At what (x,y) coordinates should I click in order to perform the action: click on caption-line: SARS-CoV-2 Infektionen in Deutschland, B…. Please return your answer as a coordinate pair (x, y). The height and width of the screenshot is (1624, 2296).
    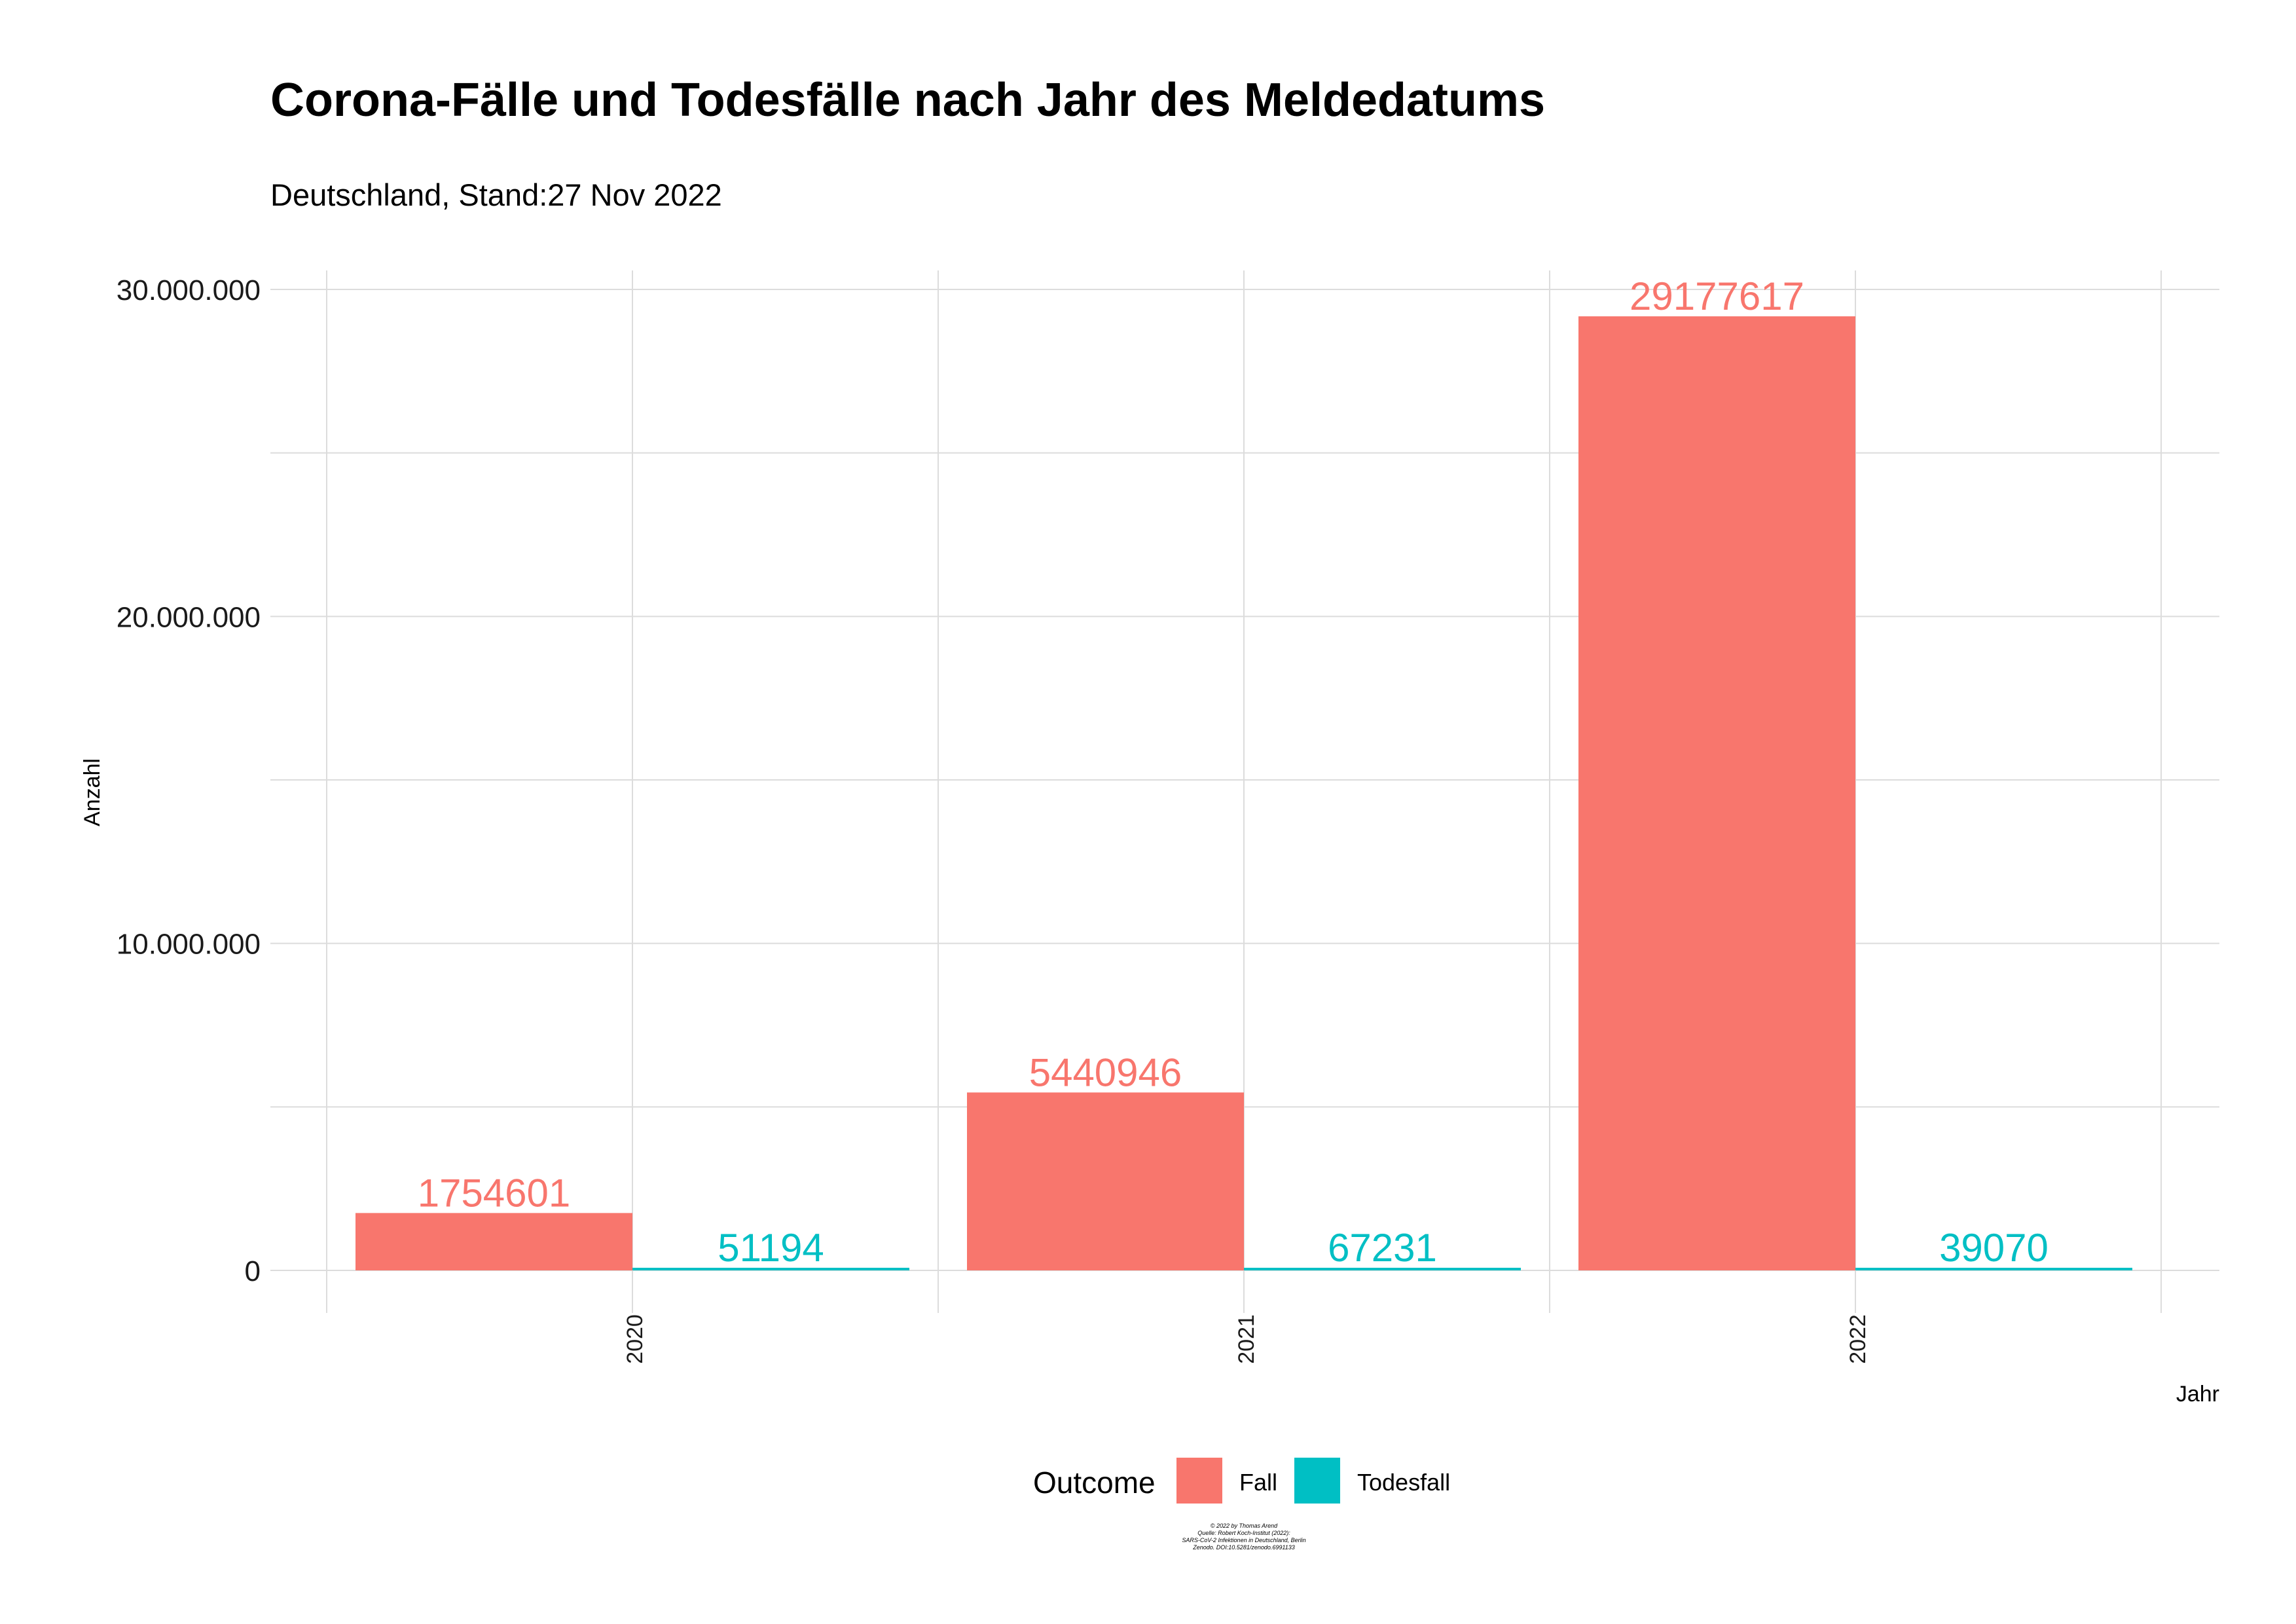
    Looking at the image, I should click on (1244, 1540).